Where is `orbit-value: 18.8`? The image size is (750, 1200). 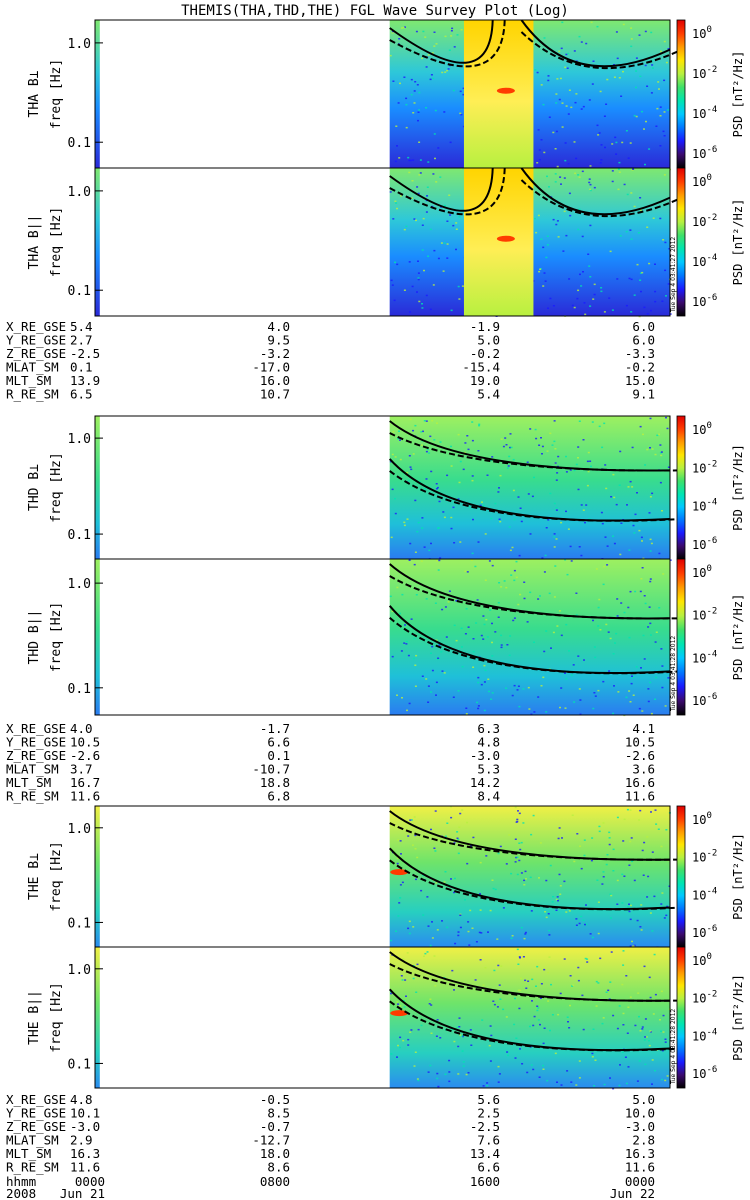 orbit-value: 18.8 is located at coordinates (275, 782).